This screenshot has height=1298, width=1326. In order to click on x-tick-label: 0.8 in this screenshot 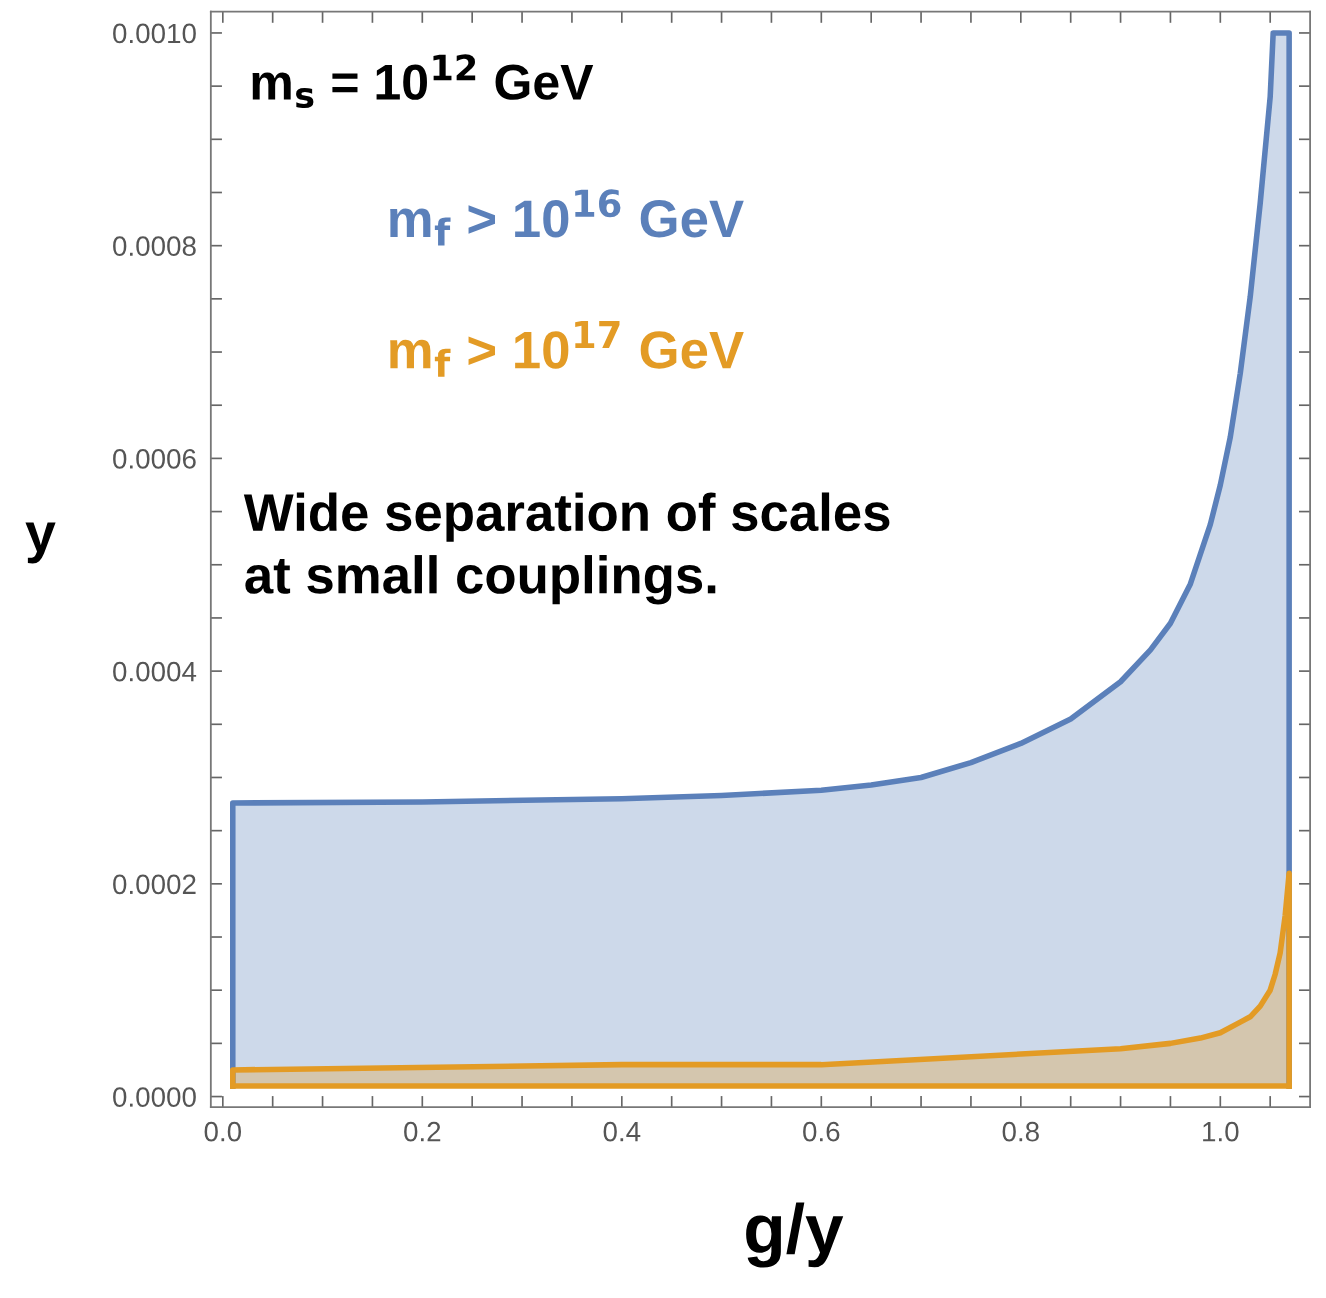, I will do `click(1020, 1131)`.